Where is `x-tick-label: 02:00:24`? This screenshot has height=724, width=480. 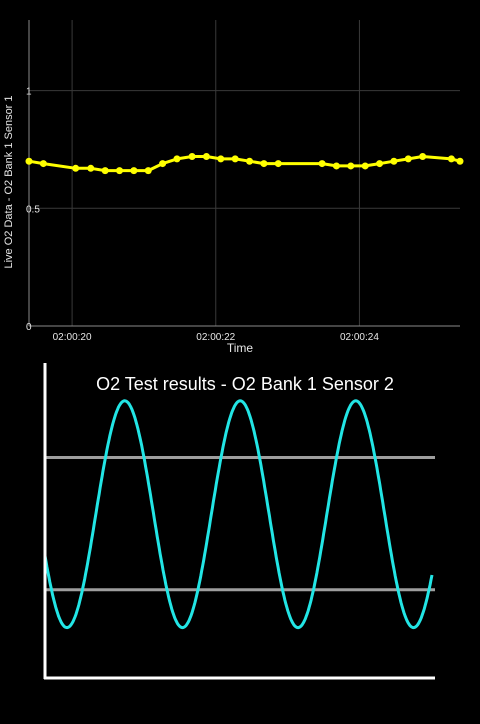
x-tick-label: 02:00:24 is located at coordinates (359, 337).